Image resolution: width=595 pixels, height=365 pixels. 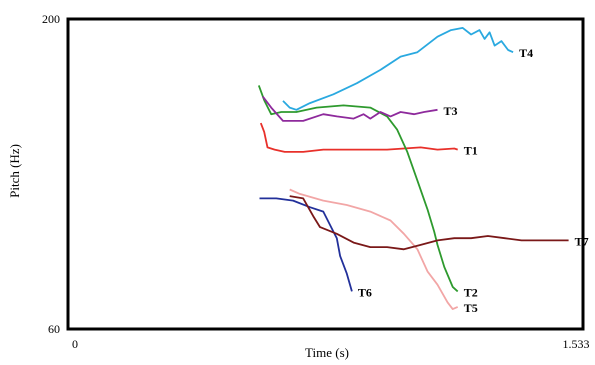 I want to click on series-label-t6: T6, so click(x=365, y=292).